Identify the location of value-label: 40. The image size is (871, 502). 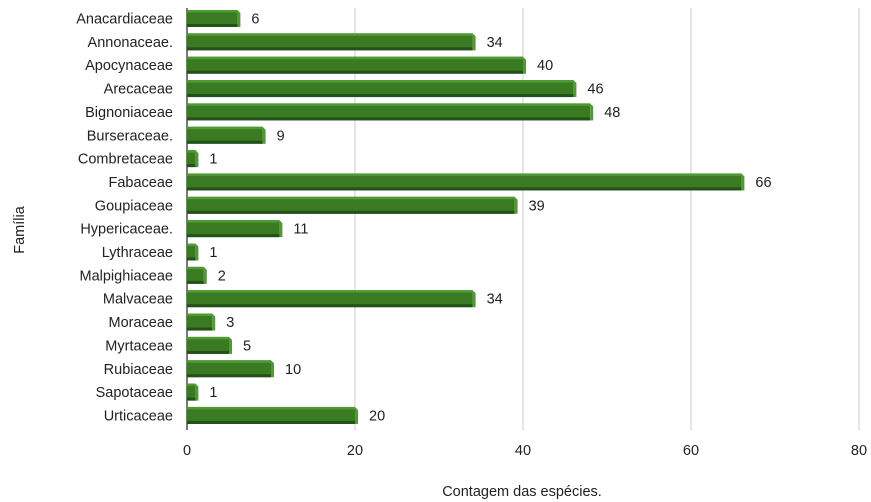
(545, 66).